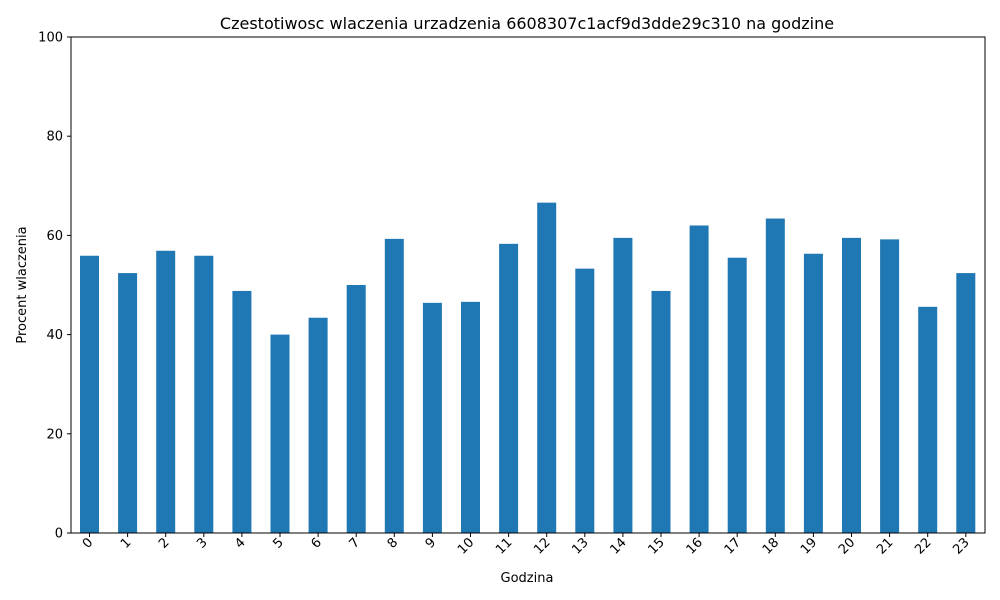 The image size is (1000, 600). Describe the element at coordinates (164, 543) in the screenshot. I see `x-tick-label: 2` at that location.